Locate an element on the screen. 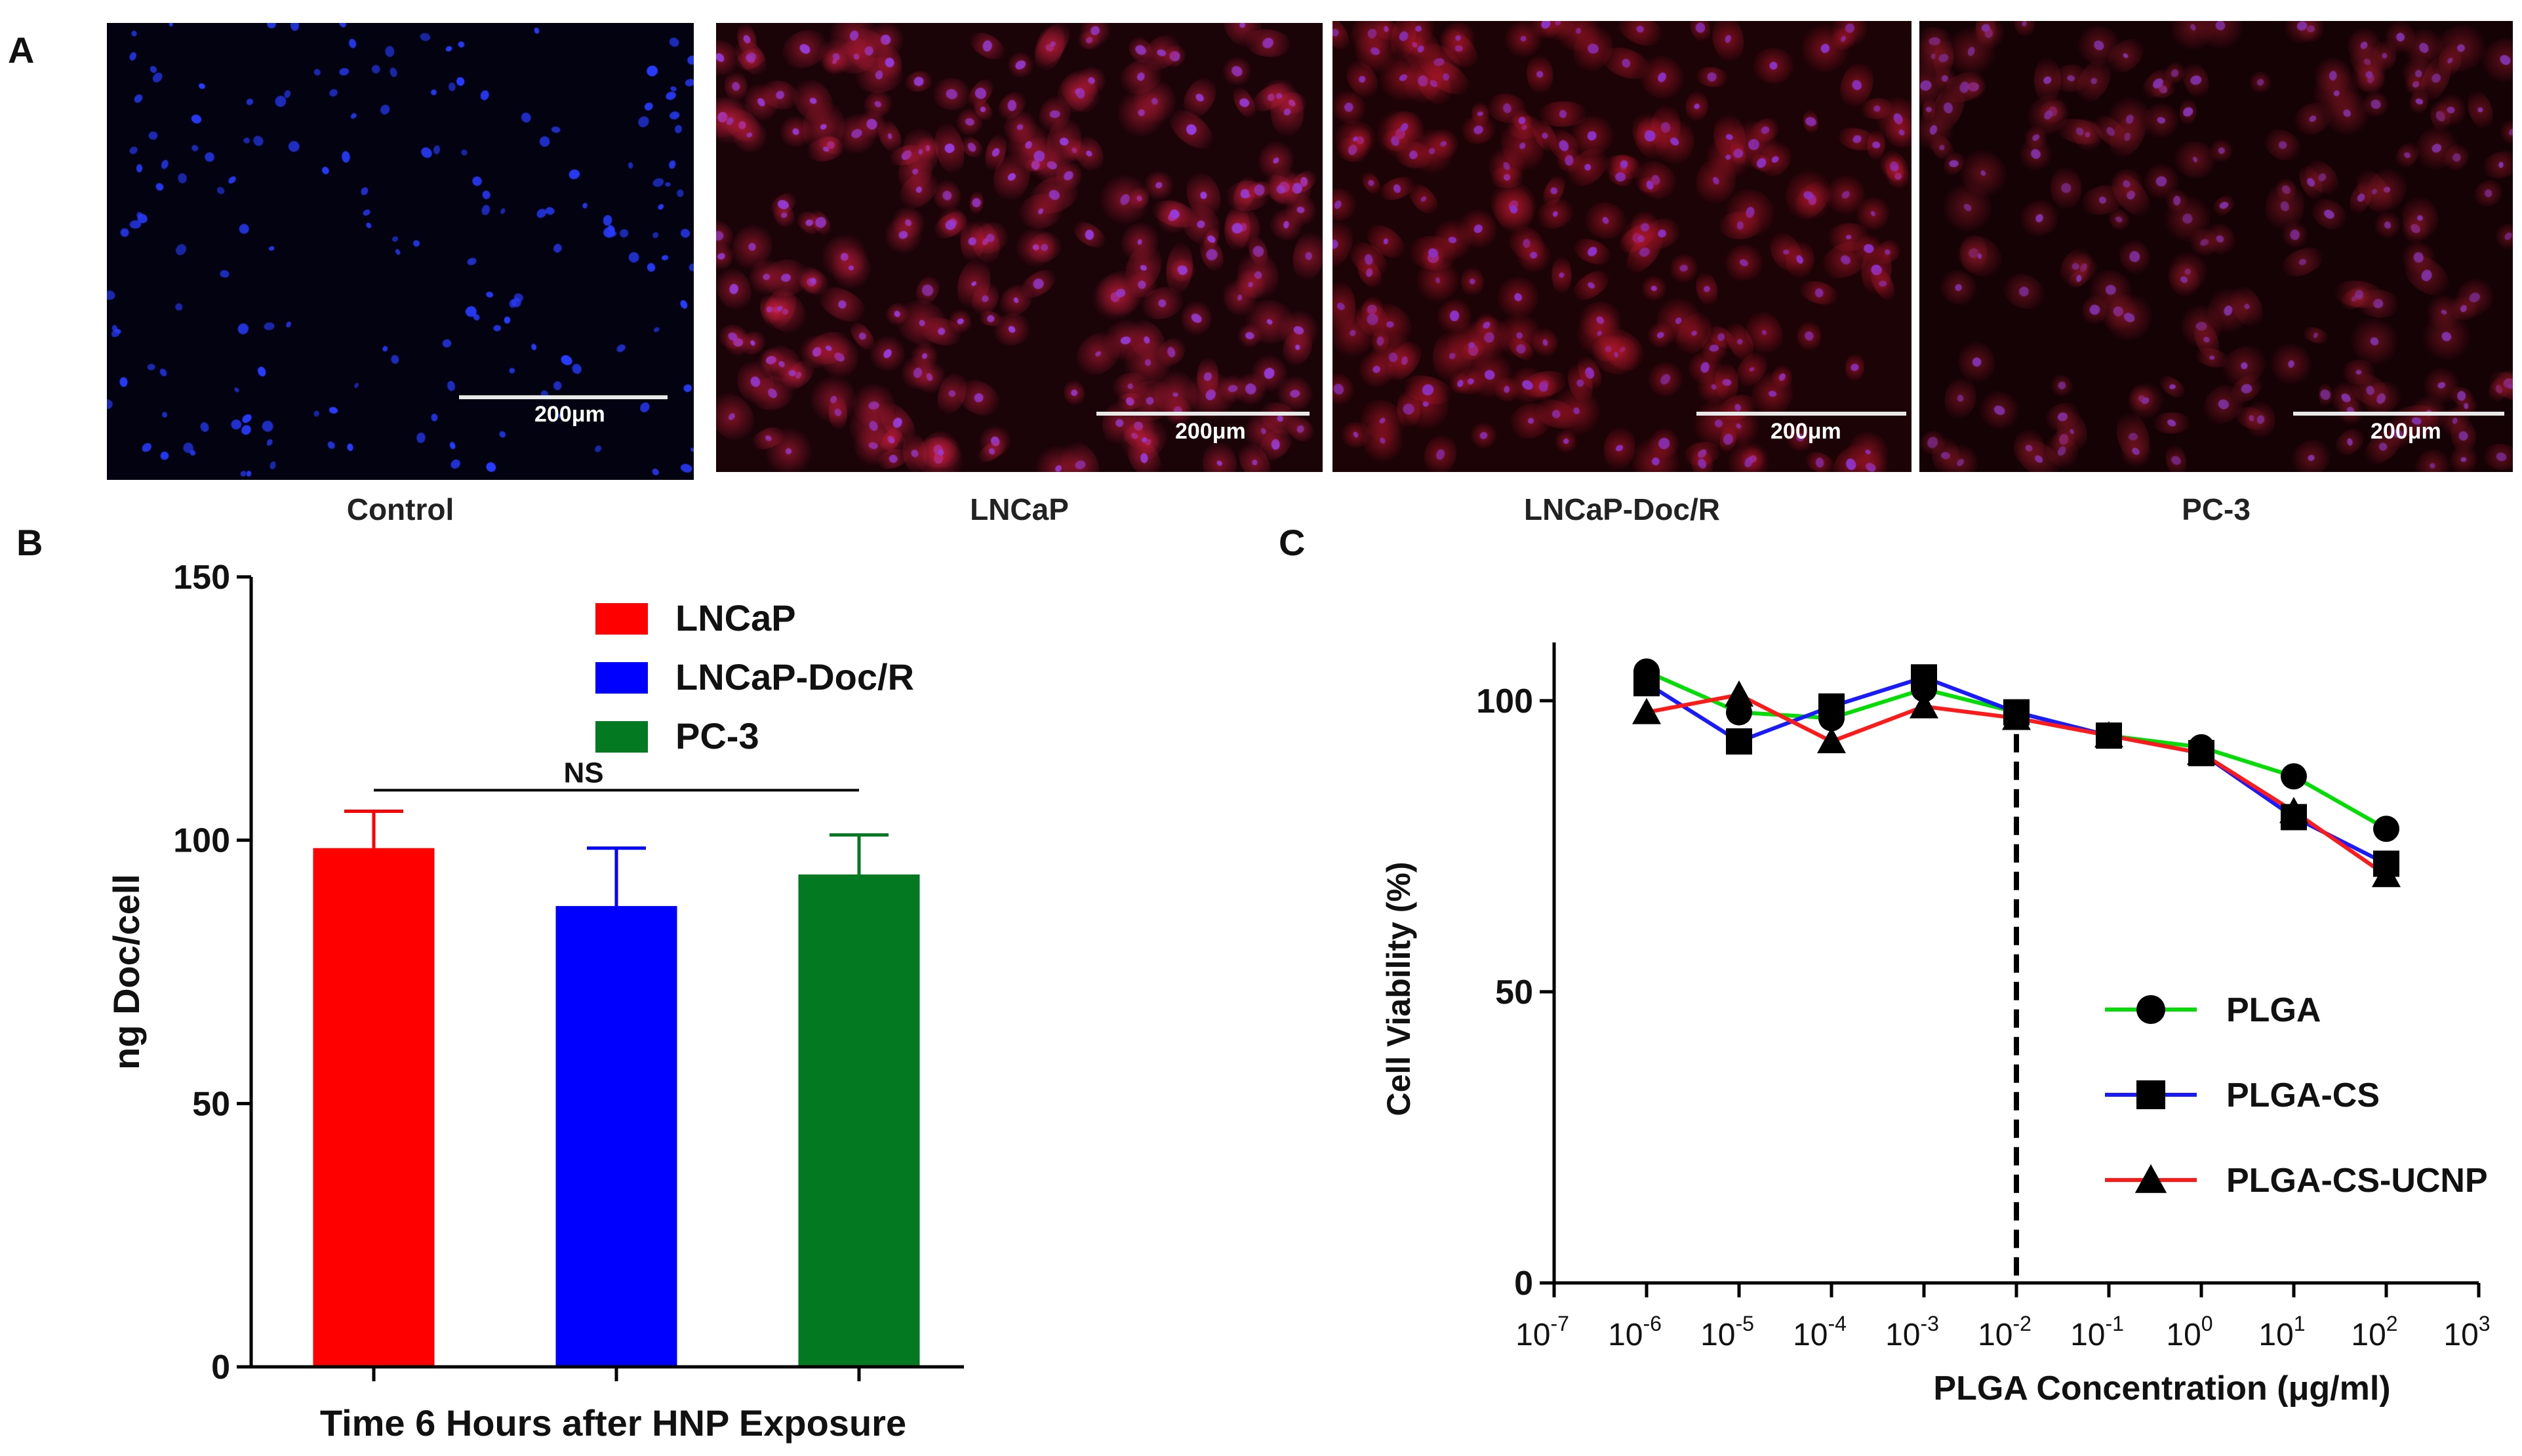  micrograph-control-image is located at coordinates (400, 252).